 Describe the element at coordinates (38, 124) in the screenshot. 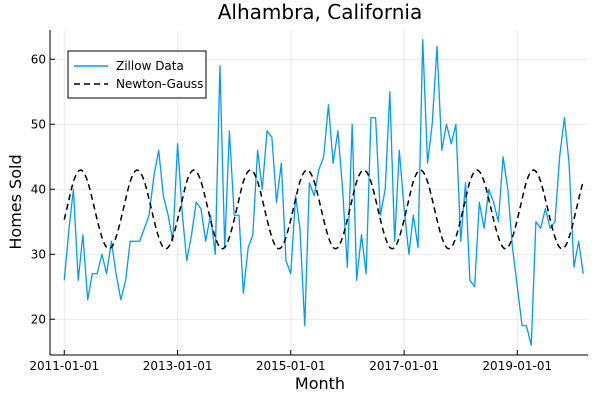

I see `y-tick-label: 50` at that location.